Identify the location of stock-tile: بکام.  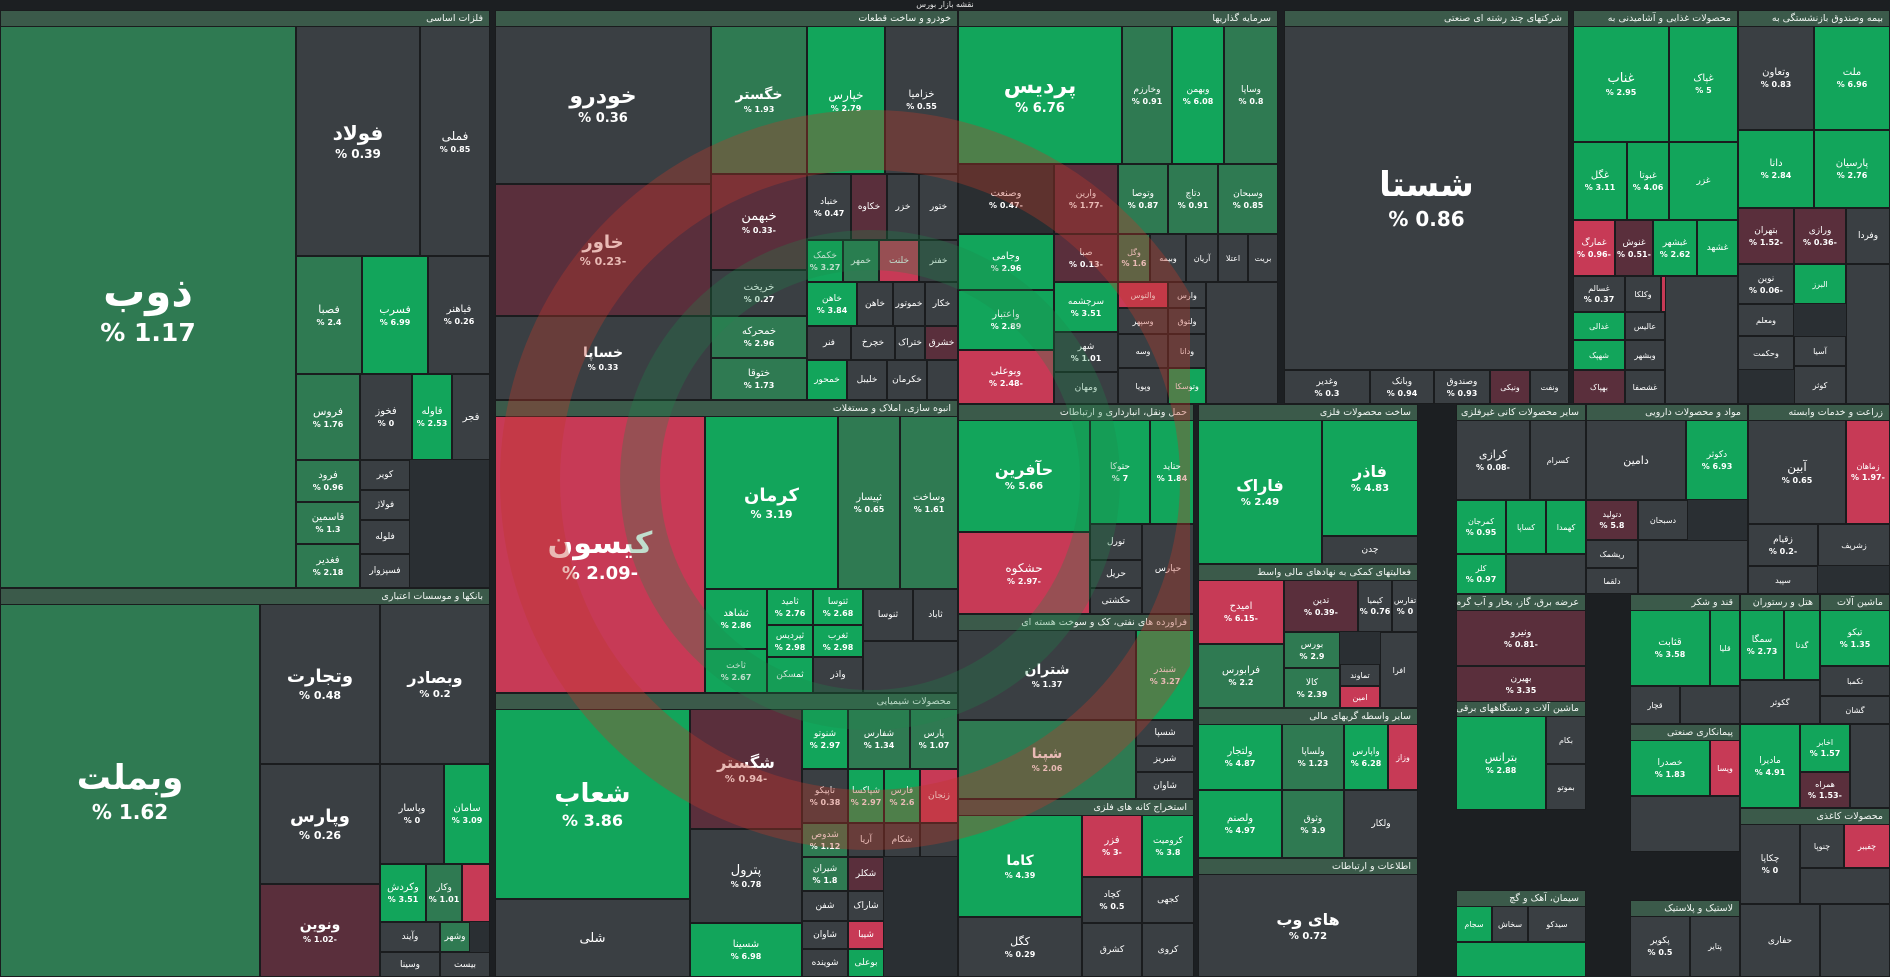
(1566, 740).